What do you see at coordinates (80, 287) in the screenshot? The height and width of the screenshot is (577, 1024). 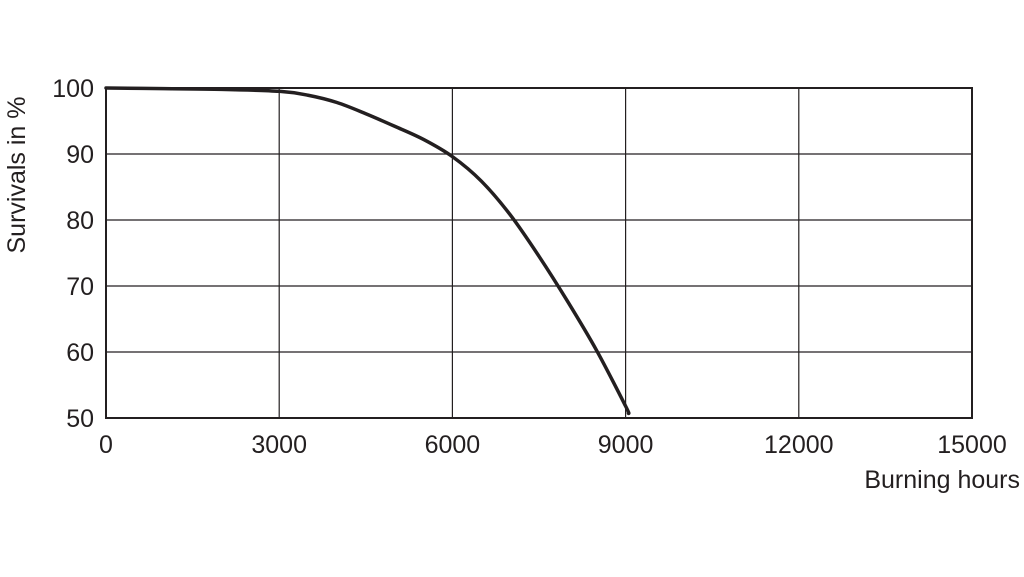 I see `y-tick-label: 70` at bounding box center [80, 287].